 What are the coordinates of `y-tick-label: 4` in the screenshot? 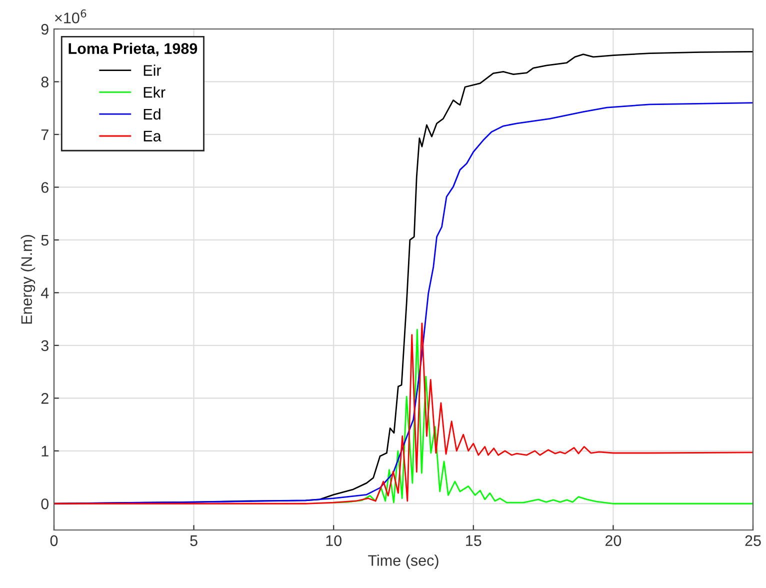 It's located at (44, 293).